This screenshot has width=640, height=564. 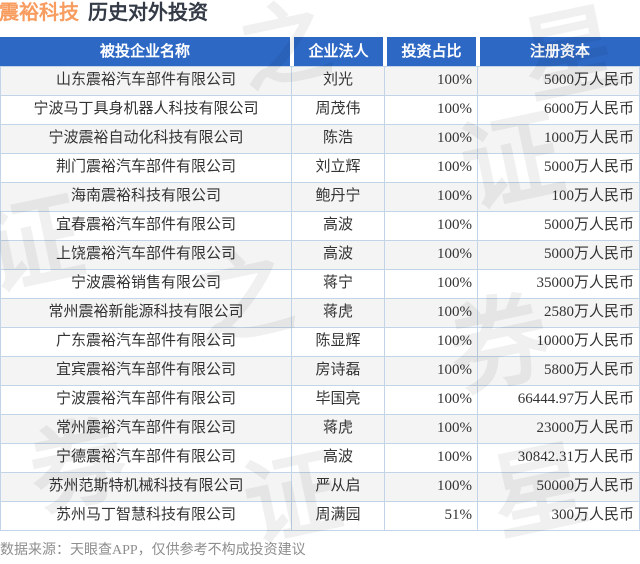 I want to click on table-row: 海南震裕科技有限公司 鲍丹宁 100% 100万人民币, so click(x=320, y=196).